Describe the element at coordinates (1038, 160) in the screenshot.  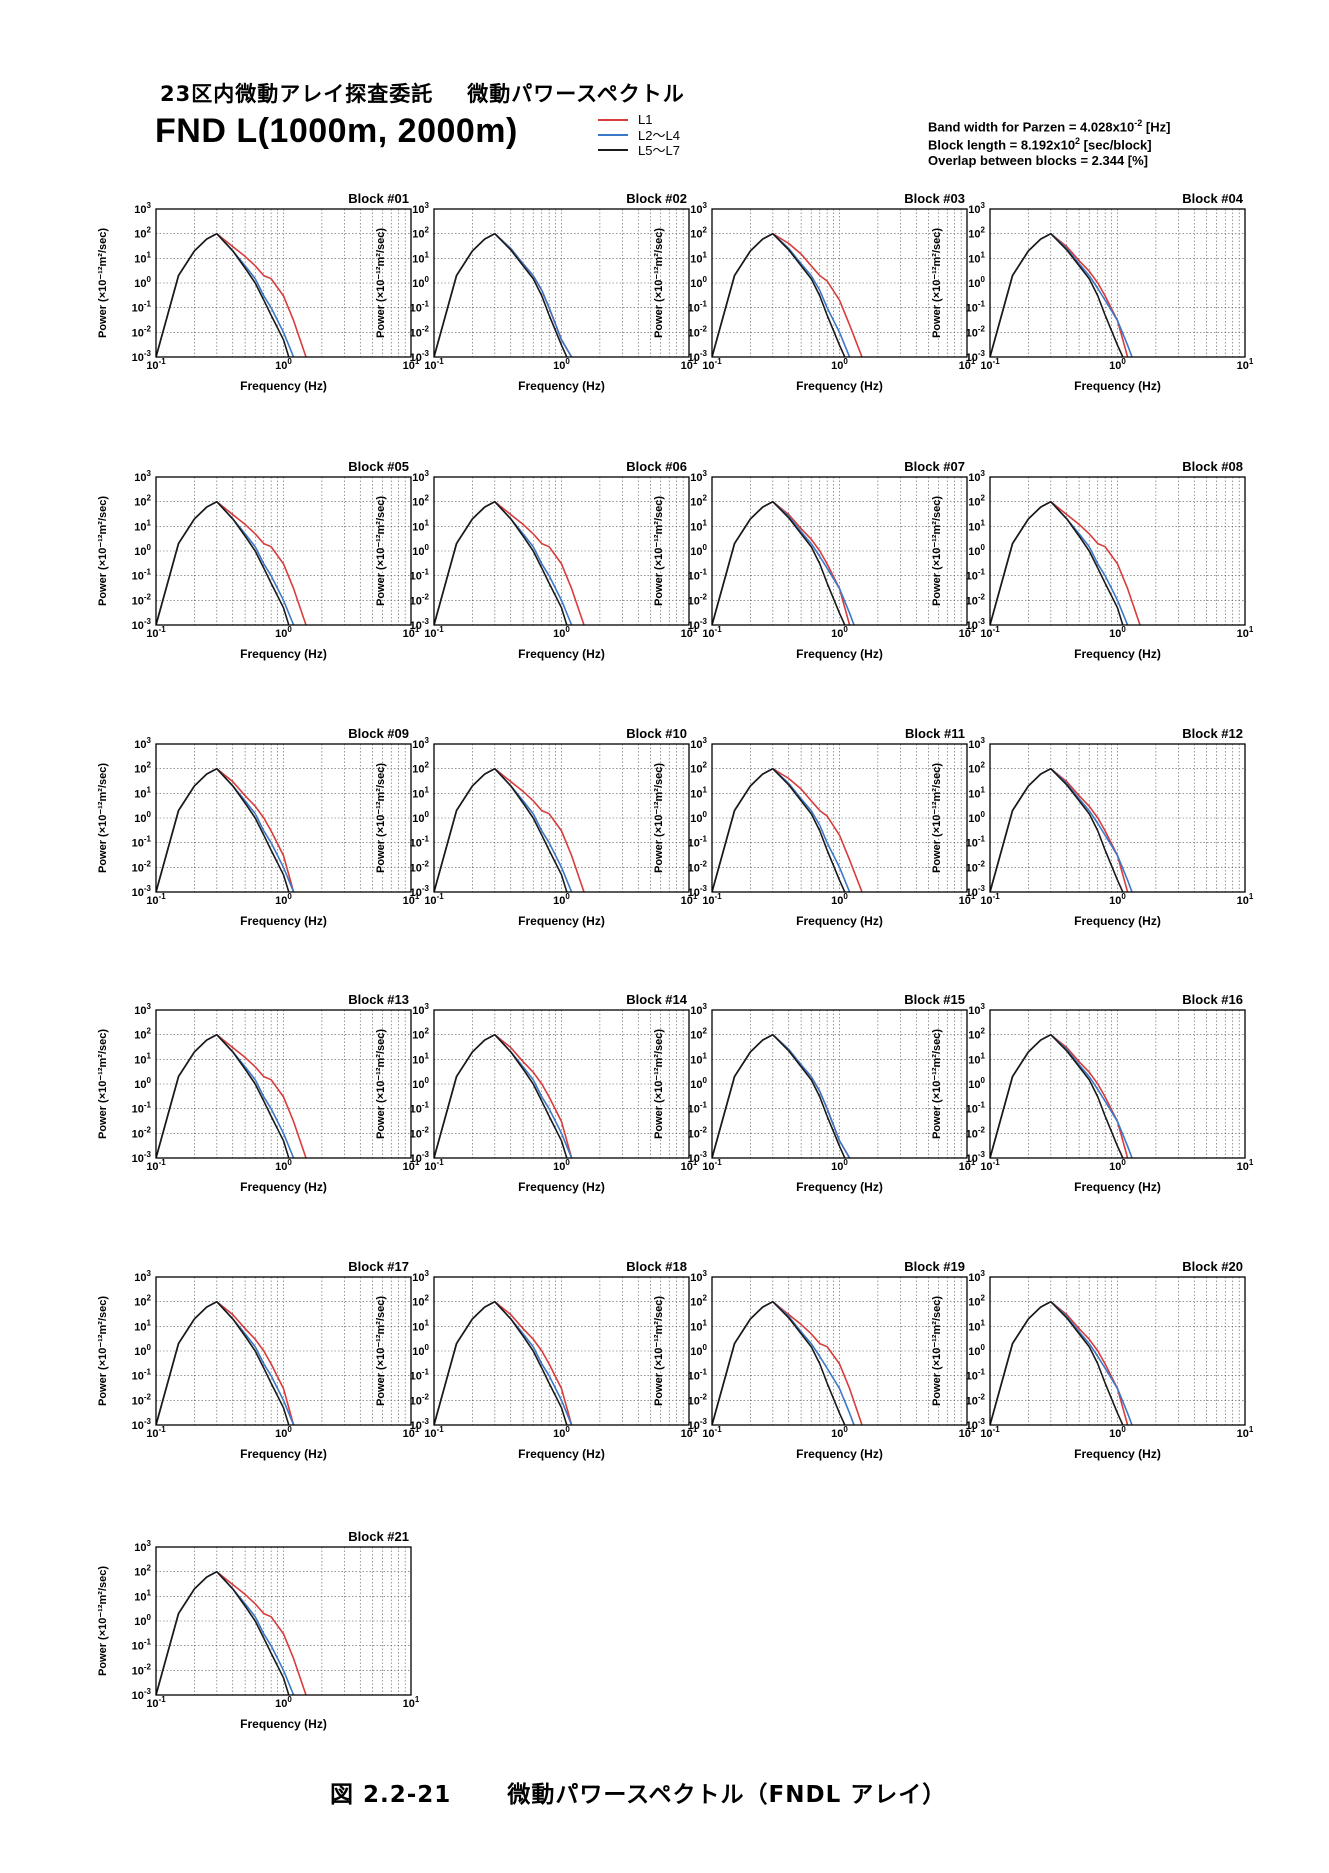
I see `param-overlap: Overlap between blocks = 2.344 [%]` at that location.